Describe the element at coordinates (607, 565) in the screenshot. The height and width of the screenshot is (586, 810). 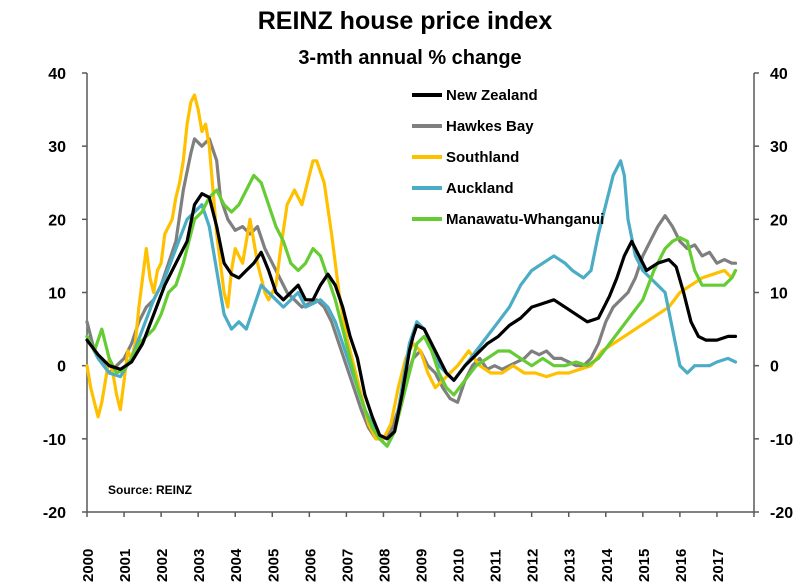
I see `x-tick-label: 2014` at that location.